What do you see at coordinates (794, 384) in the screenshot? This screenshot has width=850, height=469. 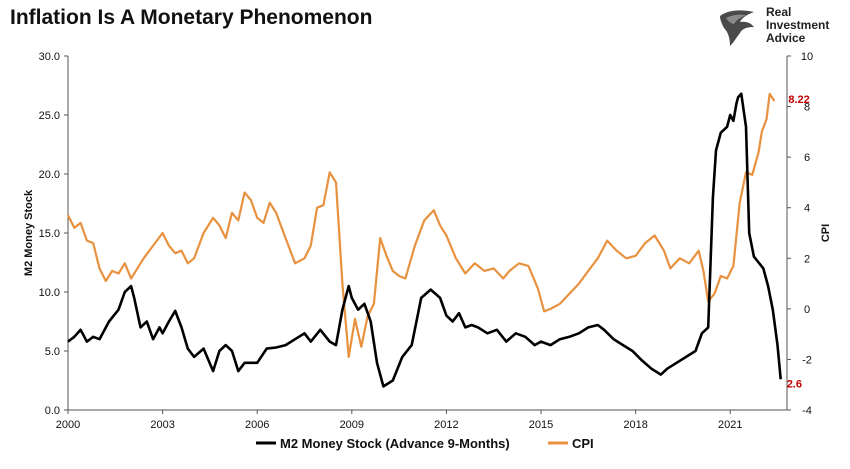 I see `m2-value-label: 2.6` at bounding box center [794, 384].